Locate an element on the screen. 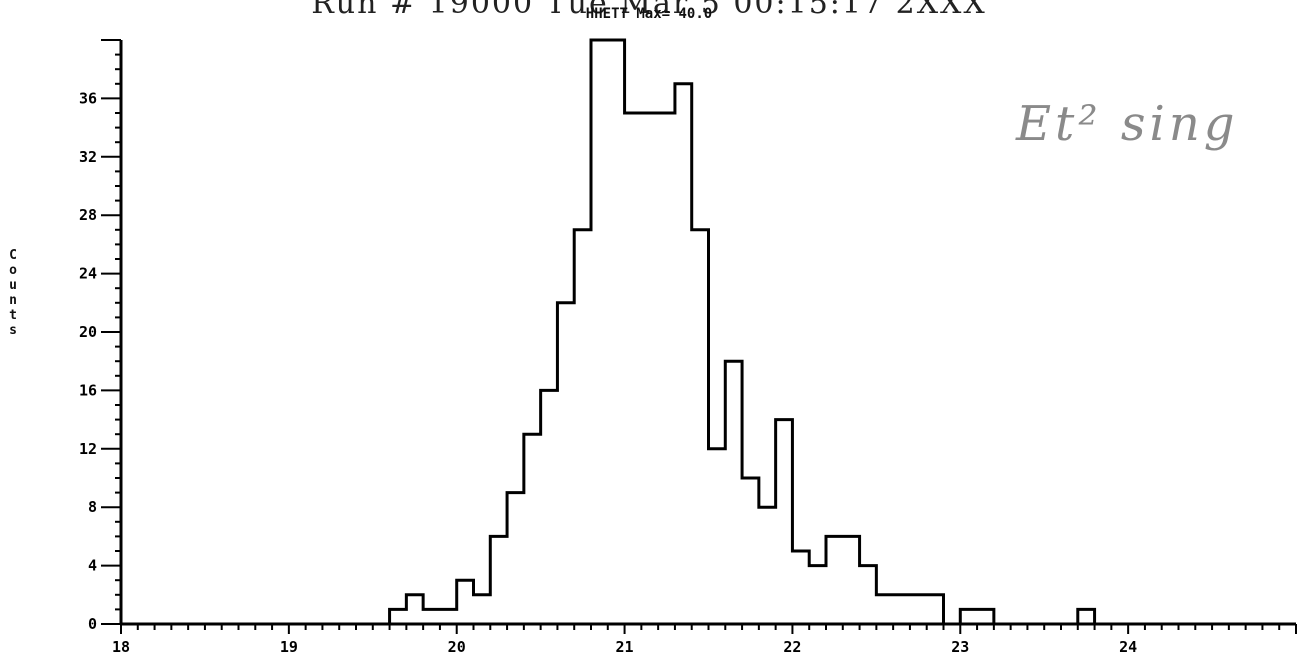 The width and height of the screenshot is (1298, 662). y-tick-label: 28 is located at coordinates (88, 215).